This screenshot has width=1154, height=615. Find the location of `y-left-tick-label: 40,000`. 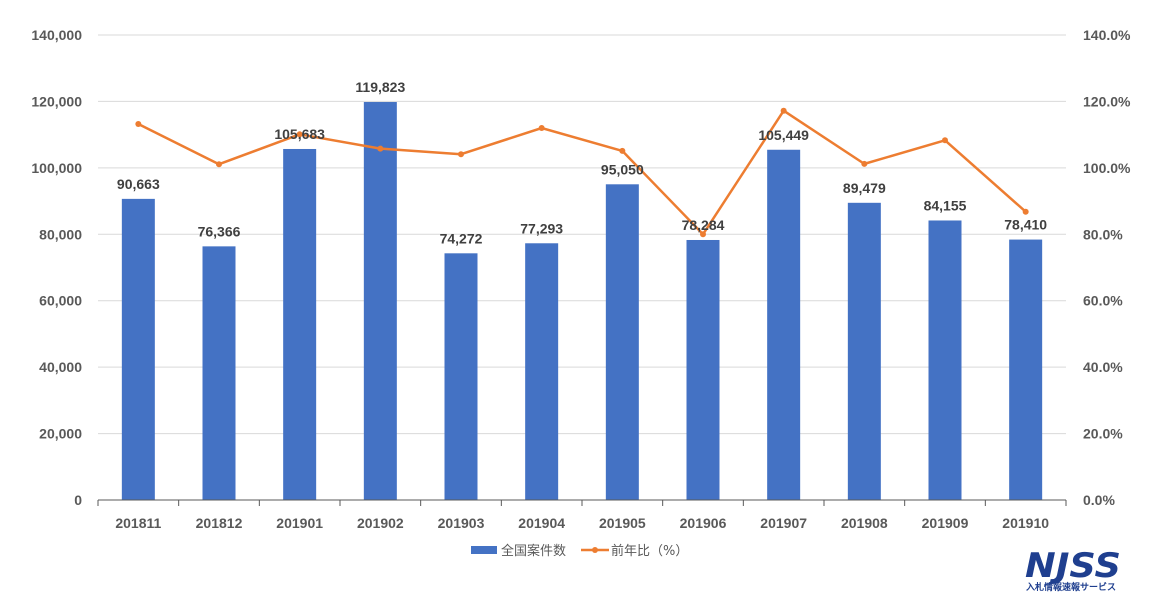

y-left-tick-label: 40,000 is located at coordinates (60, 367).